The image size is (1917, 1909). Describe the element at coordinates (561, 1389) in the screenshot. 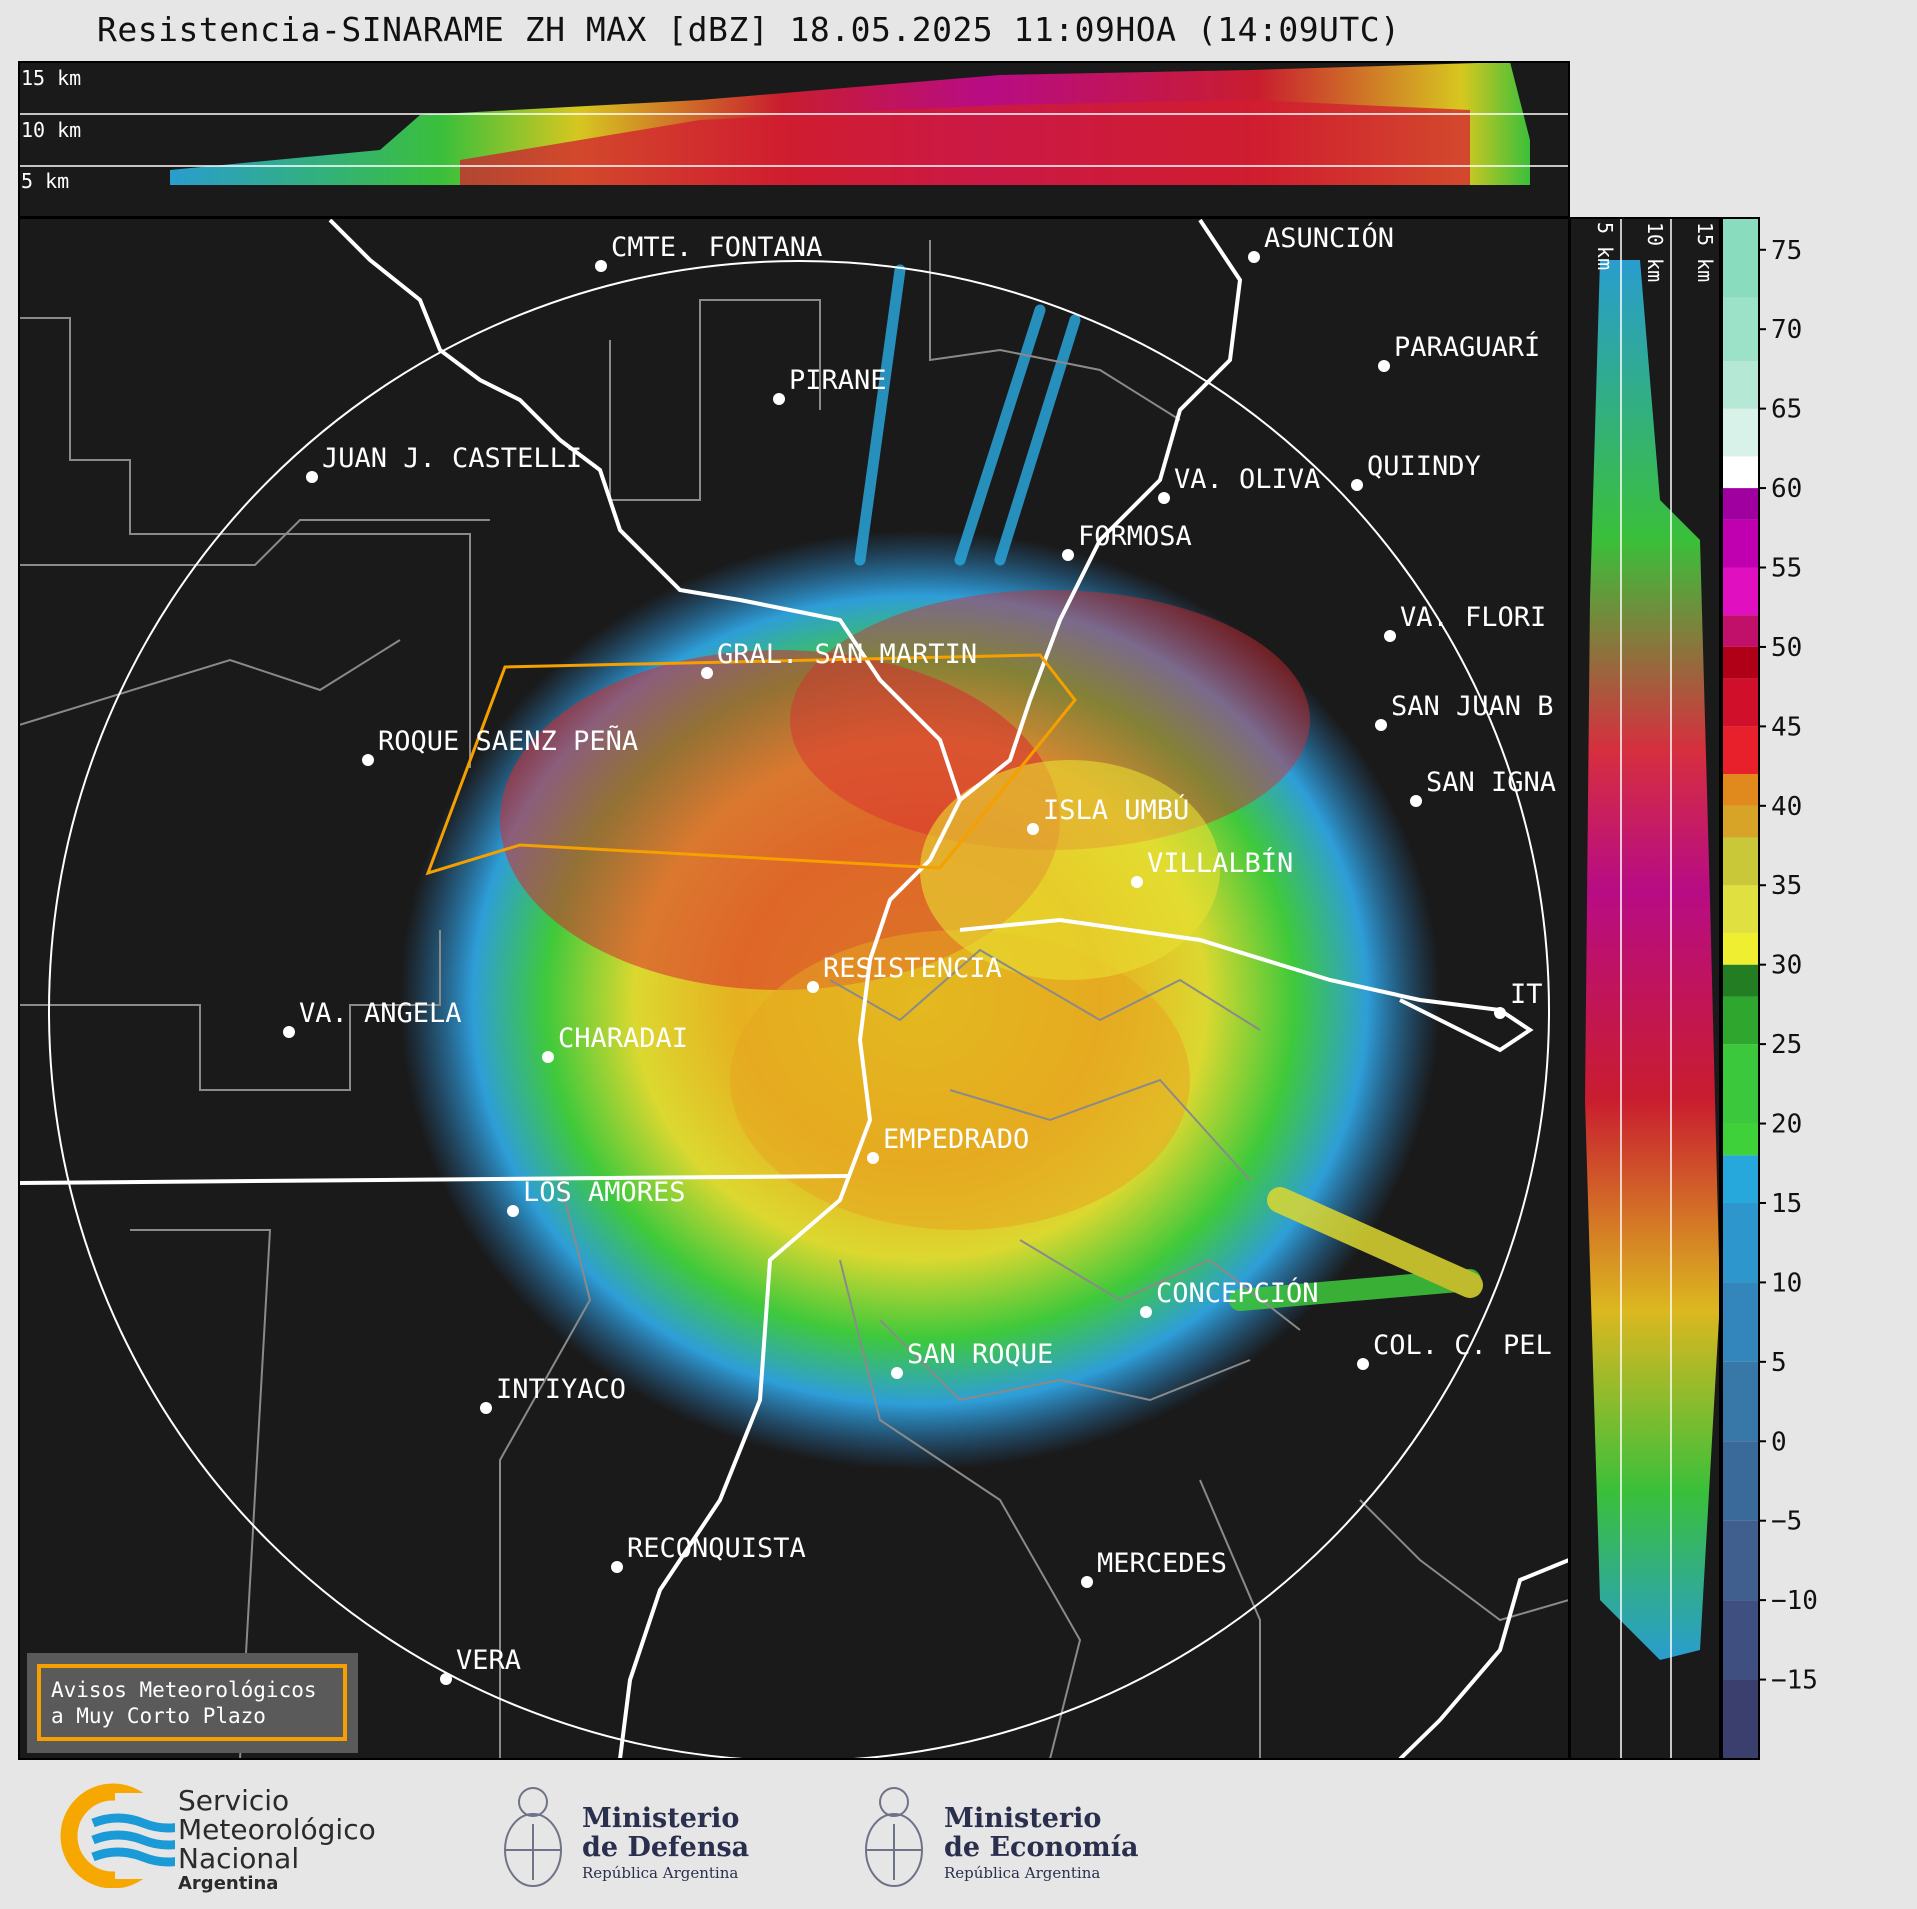

I see `place-label: INTIYACO` at that location.